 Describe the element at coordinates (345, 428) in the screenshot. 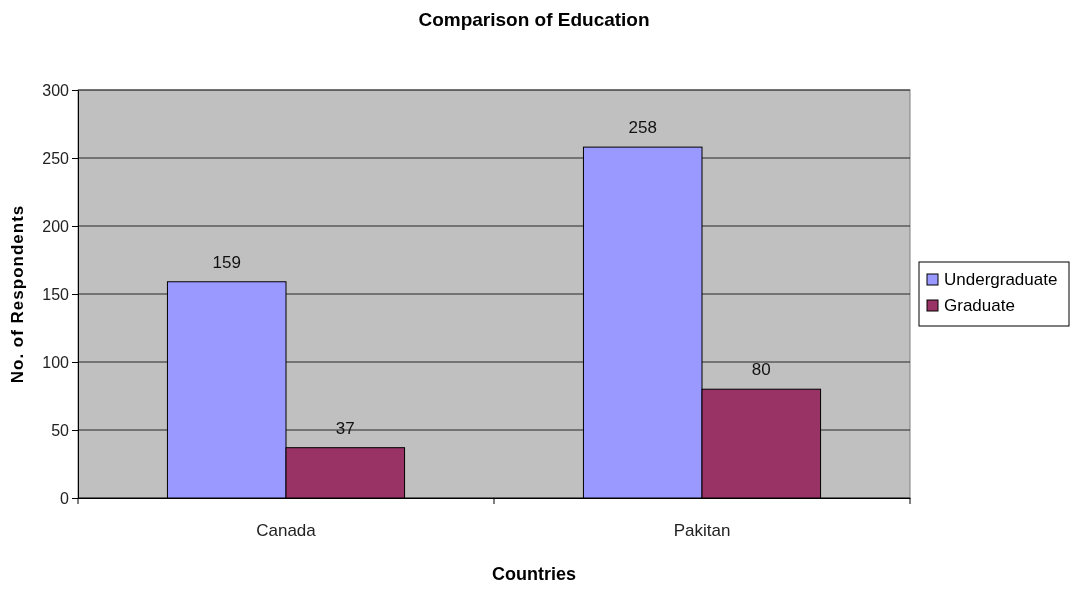

I see `data-label: 37` at that location.